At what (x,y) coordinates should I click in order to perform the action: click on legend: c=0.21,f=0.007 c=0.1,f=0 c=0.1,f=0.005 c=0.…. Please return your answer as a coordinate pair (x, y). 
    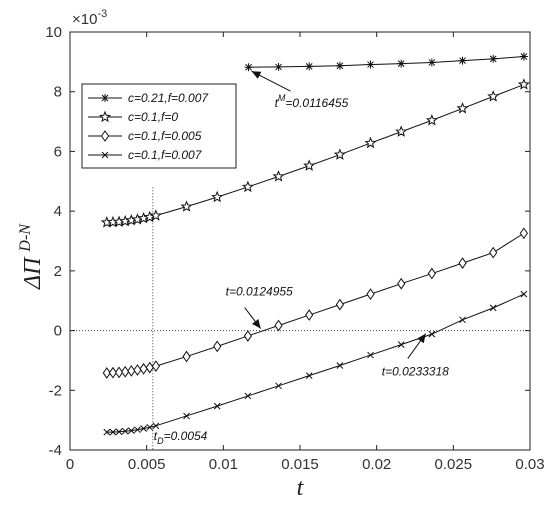
    Looking at the image, I should click on (159, 126).